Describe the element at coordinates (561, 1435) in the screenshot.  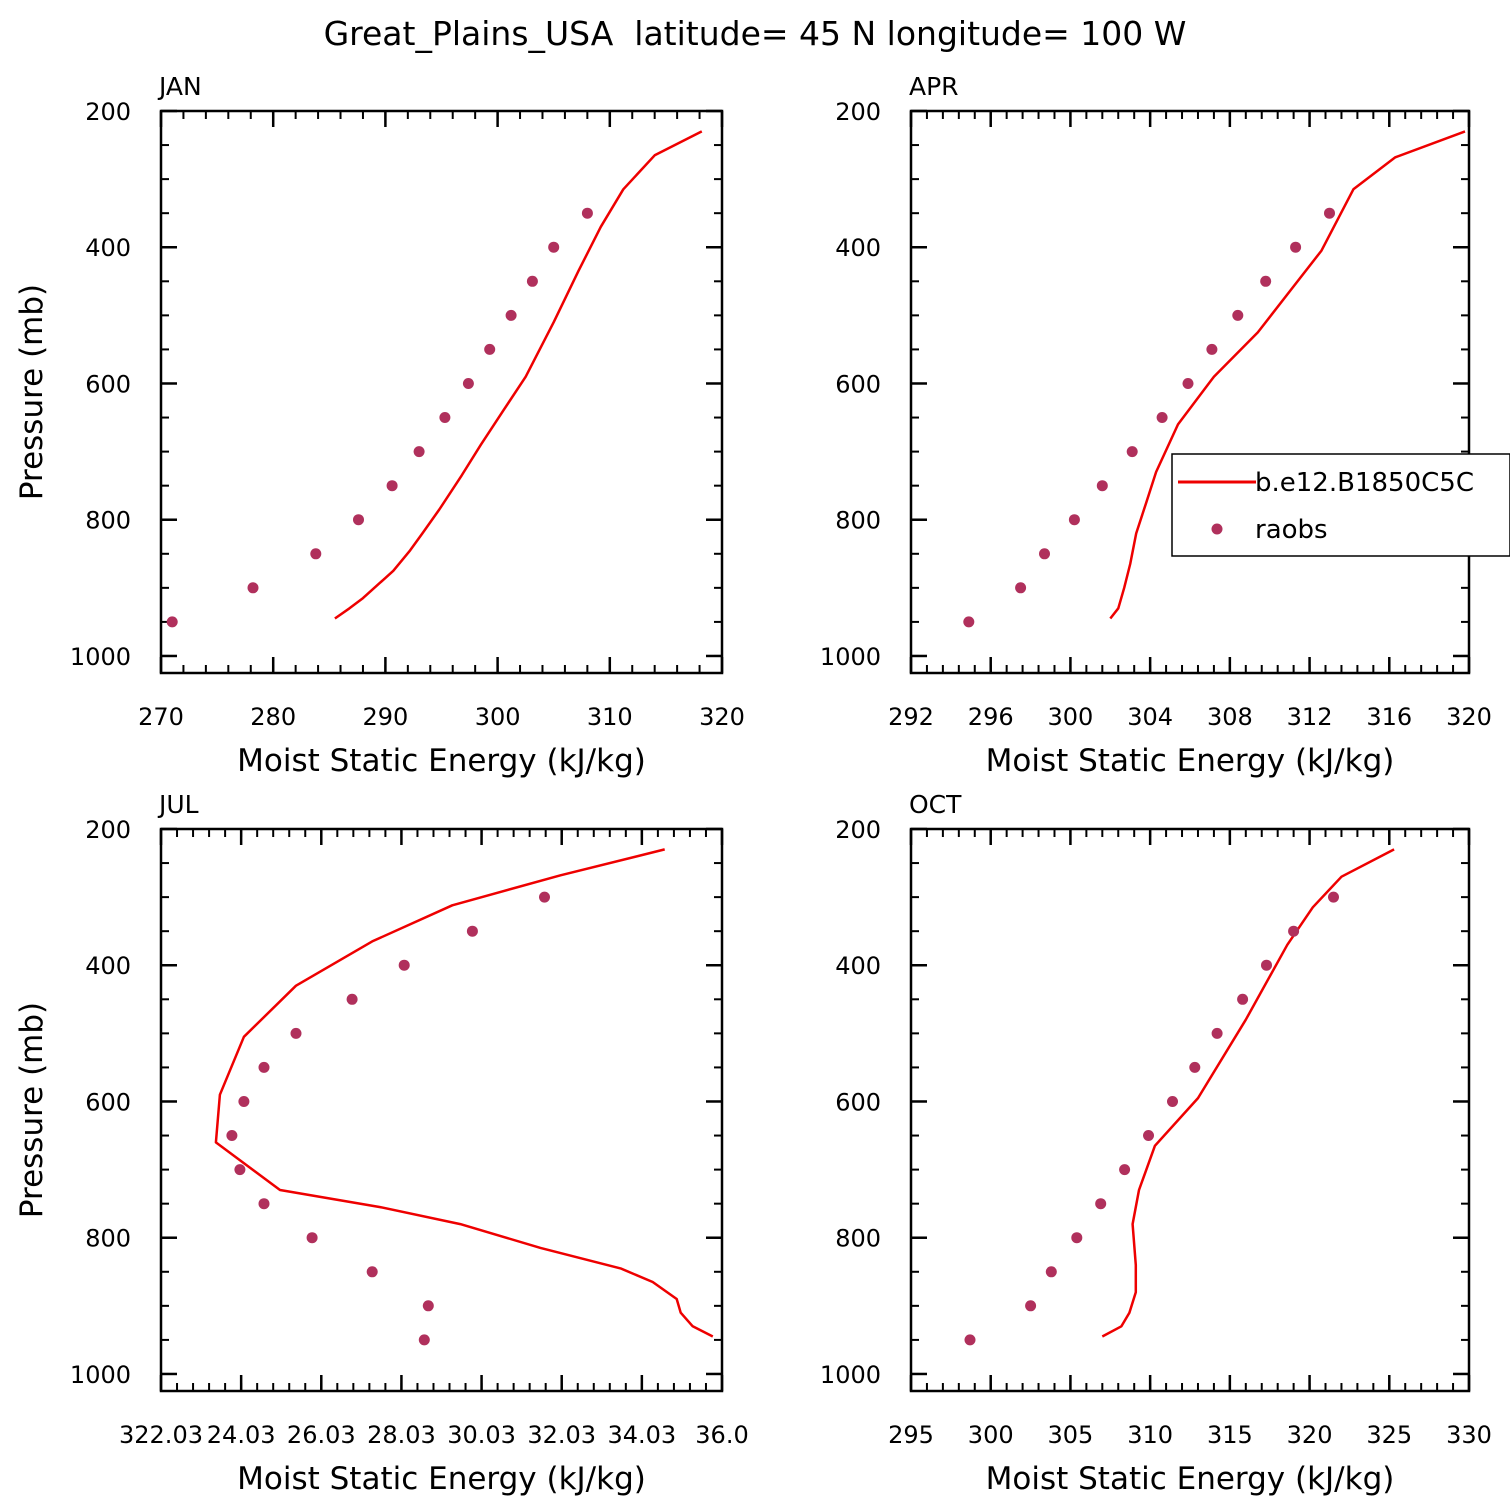
I see `x-tick-label: 32.03` at that location.